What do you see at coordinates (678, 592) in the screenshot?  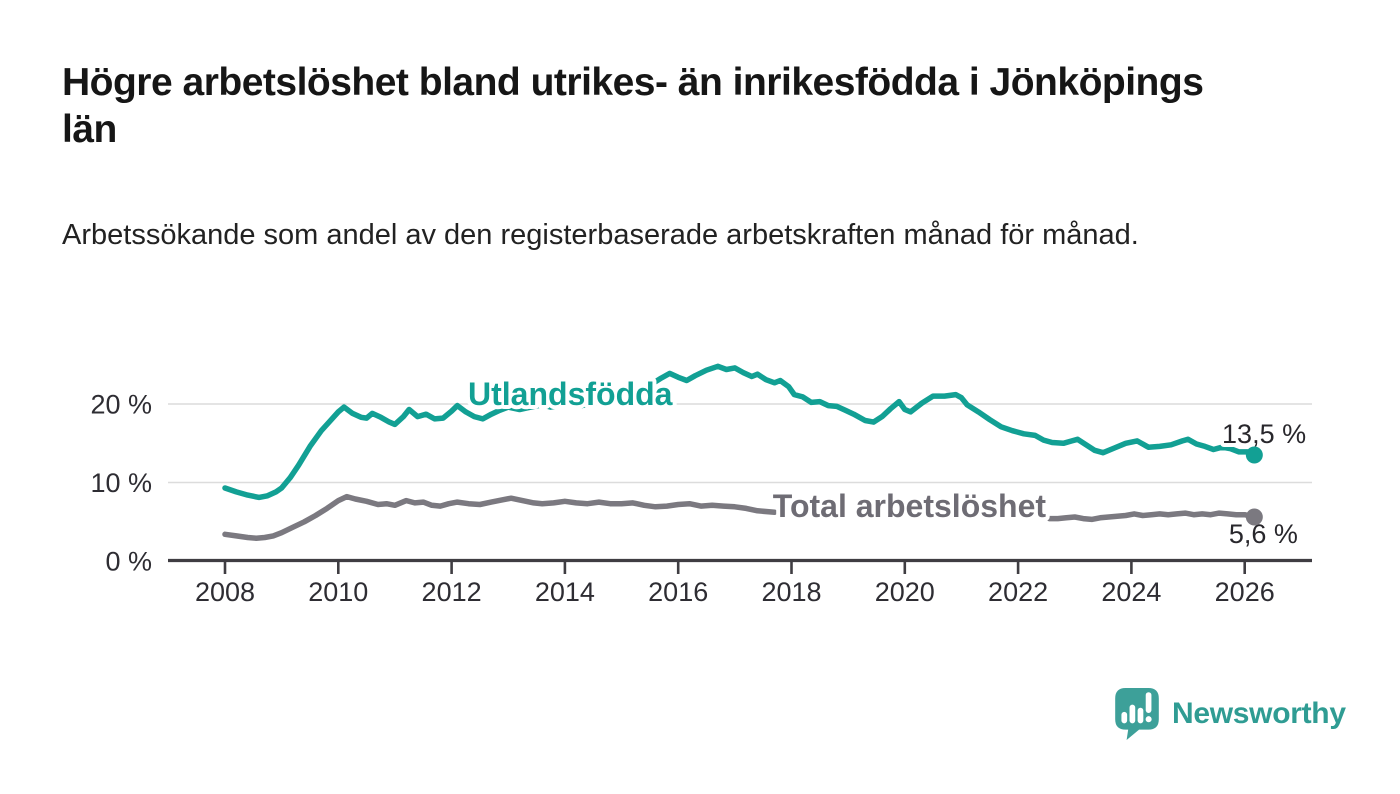 I see `svg-text: 2016` at bounding box center [678, 592].